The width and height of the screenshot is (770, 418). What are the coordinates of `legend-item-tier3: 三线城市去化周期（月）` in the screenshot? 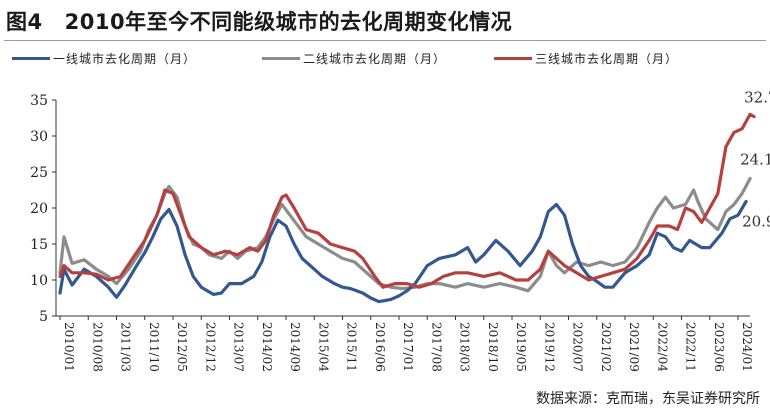 It's located at (586, 58).